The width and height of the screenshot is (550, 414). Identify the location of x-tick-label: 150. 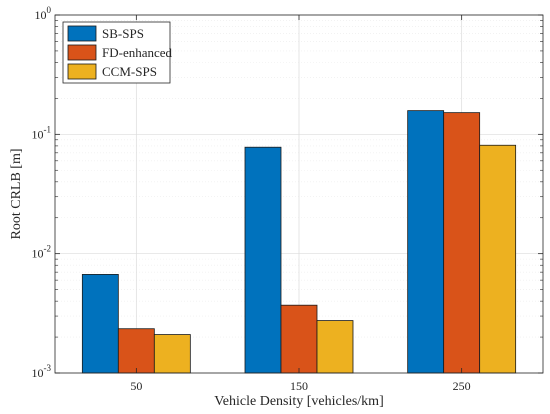
(299, 386).